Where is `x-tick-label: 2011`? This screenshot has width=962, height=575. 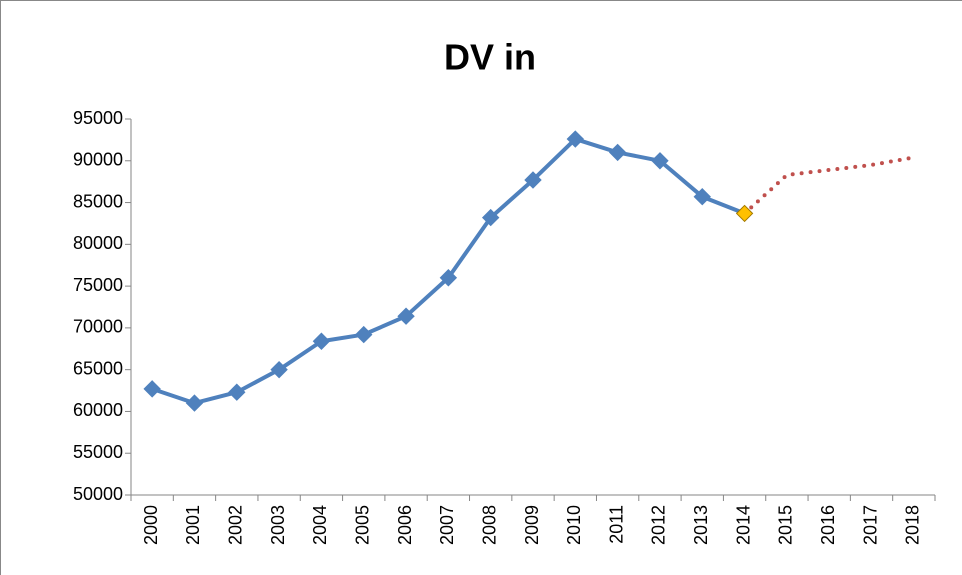 x-tick-label: 2011 is located at coordinates (616, 524).